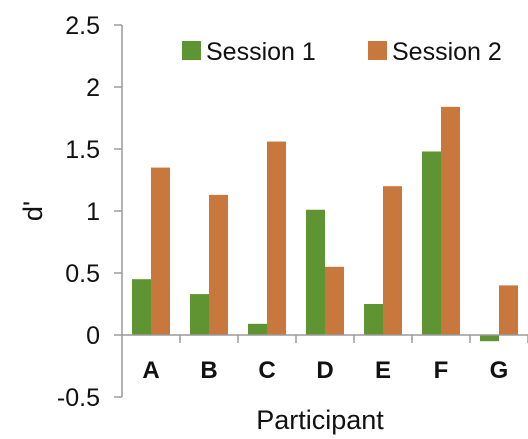  Describe the element at coordinates (208, 370) in the screenshot. I see `x-tick-label-b: B` at that location.